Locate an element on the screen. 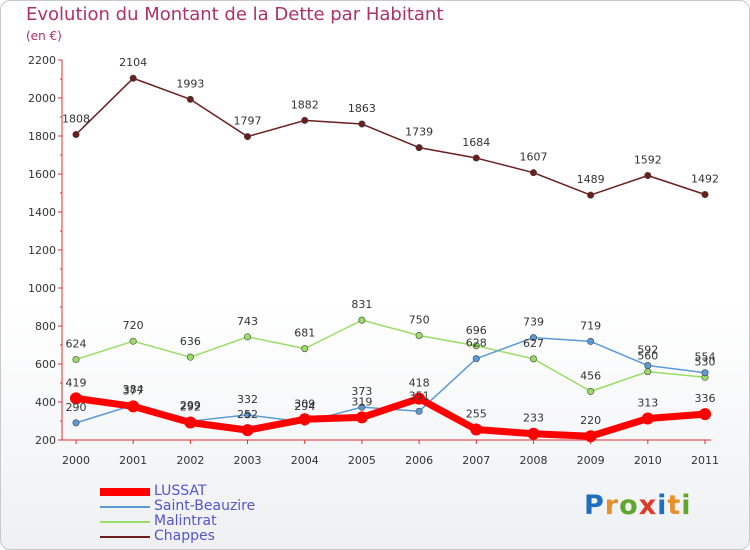 Image resolution: width=750 pixels, height=550 pixels. legend-swatch-saint-beauzire is located at coordinates (125, 506).